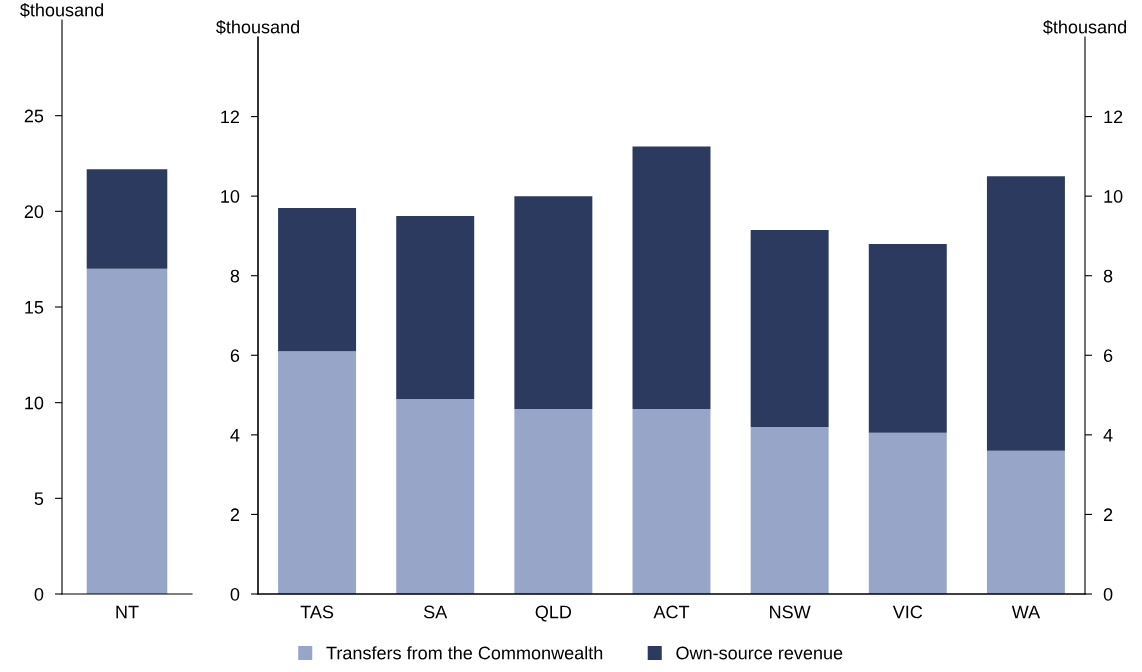 This screenshot has height=672, width=1142. I want to click on x-tick-label: NT, so click(127, 612).